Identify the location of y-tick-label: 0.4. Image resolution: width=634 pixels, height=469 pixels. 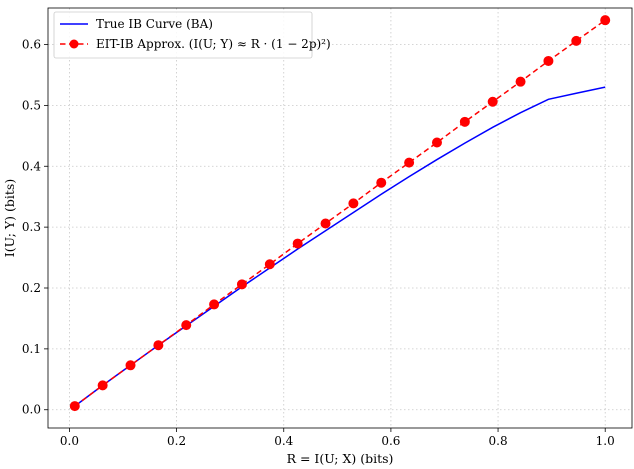
(31, 166).